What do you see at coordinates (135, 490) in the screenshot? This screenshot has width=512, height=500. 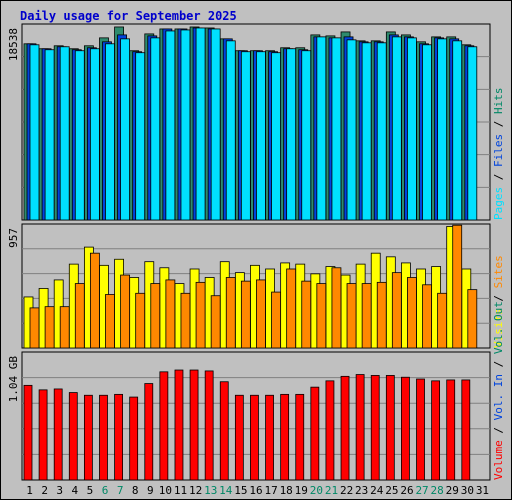 I see `x-tick-label: 8` at bounding box center [135, 490].